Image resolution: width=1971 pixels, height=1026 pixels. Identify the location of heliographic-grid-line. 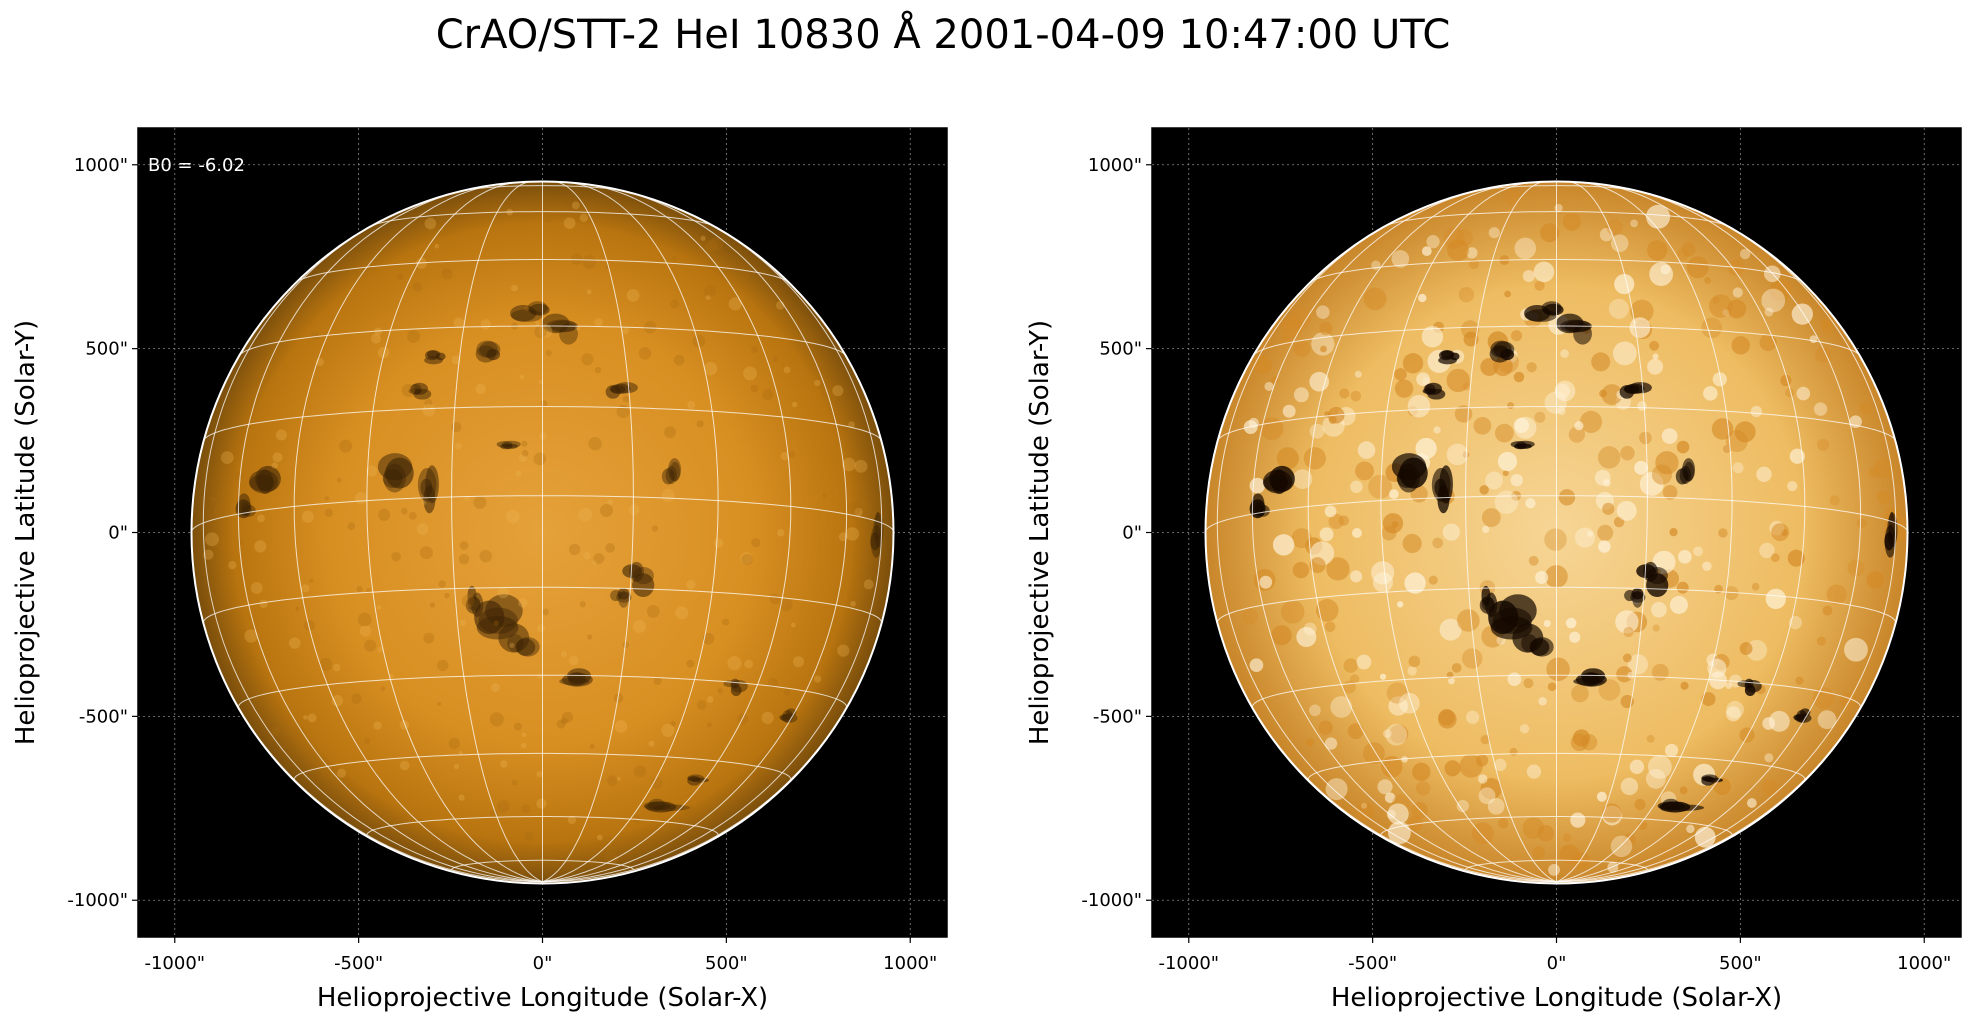
(1644, 532).